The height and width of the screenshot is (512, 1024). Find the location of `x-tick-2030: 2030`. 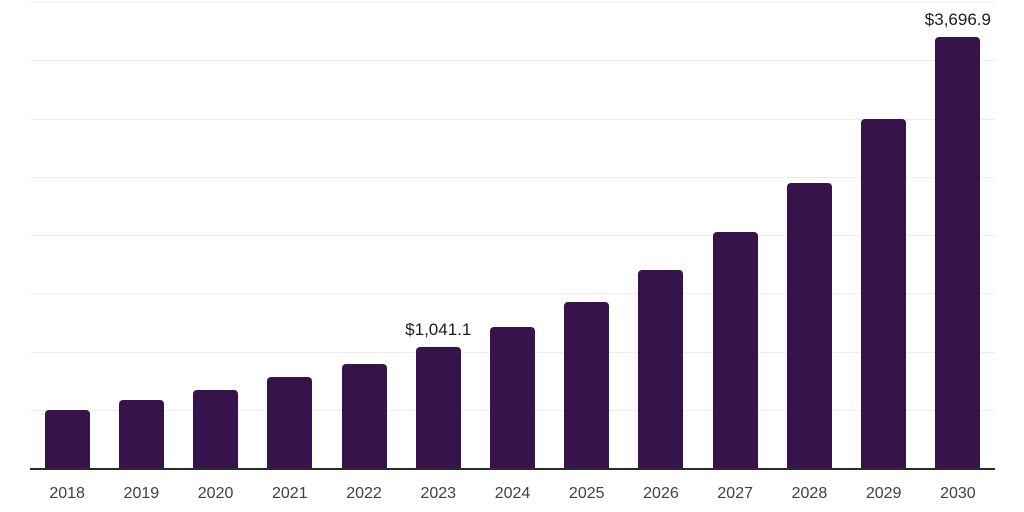

x-tick-2030: 2030 is located at coordinates (958, 493).